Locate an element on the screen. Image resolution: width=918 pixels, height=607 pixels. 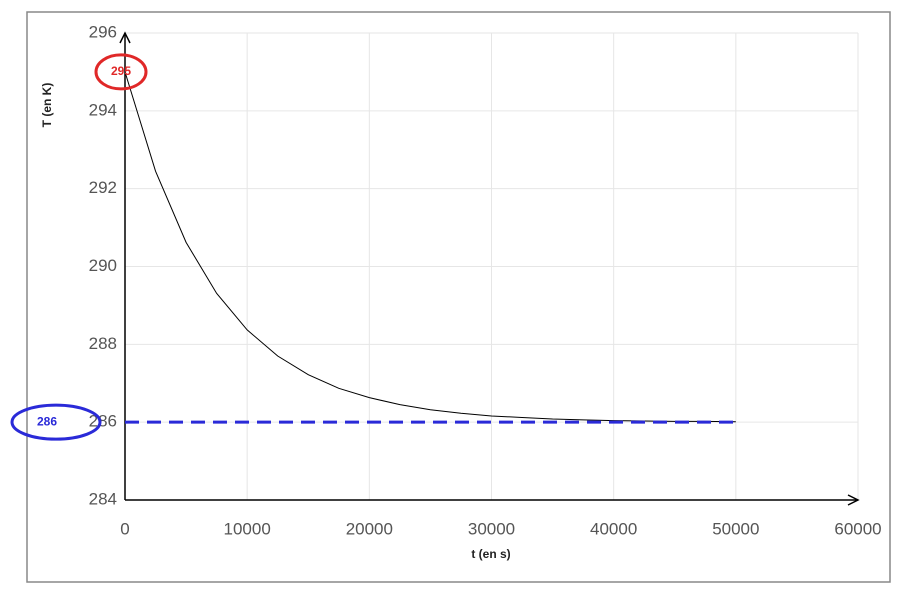
y-tick-label: 284 is located at coordinates (103, 498).